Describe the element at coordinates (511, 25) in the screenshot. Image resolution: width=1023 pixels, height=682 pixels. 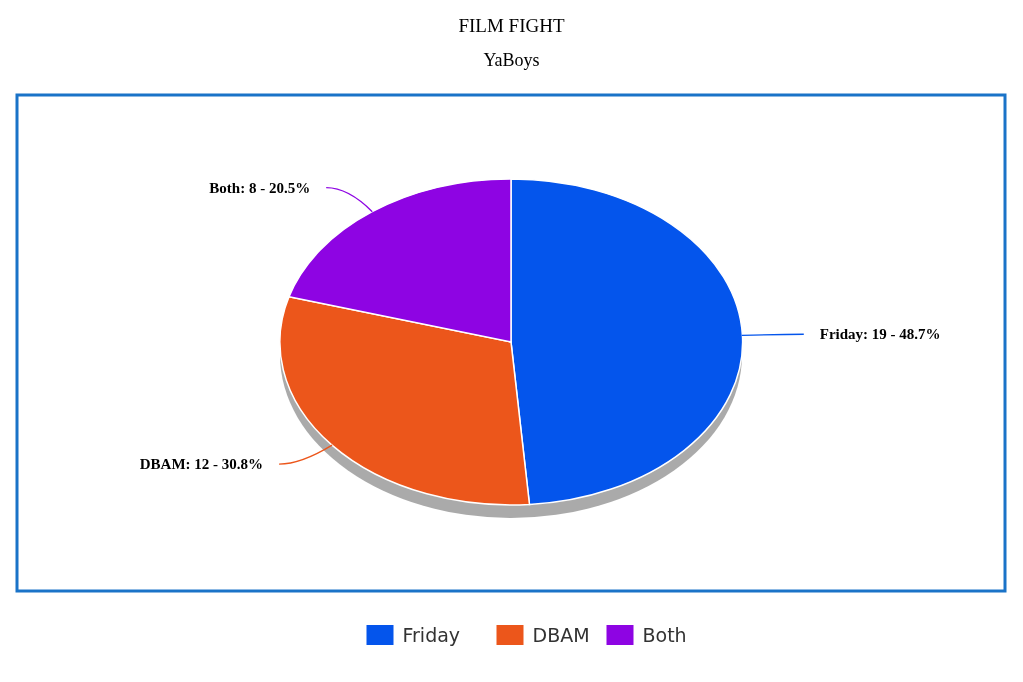
I see `chart-title: FILM FIGHT` at that location.